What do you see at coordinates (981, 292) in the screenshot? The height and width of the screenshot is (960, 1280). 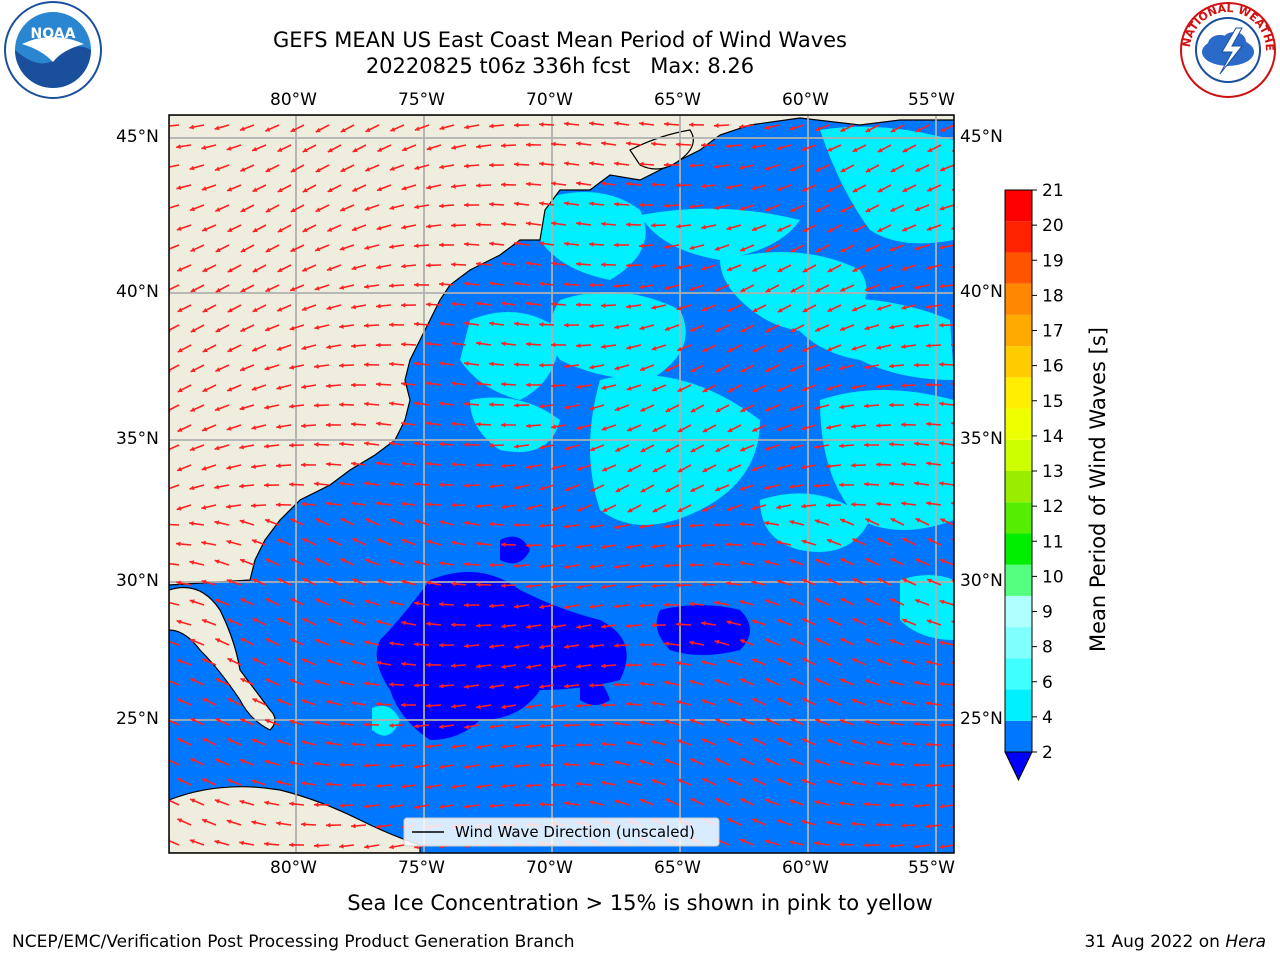 I see `lat-label-right: 40°N` at bounding box center [981, 292].